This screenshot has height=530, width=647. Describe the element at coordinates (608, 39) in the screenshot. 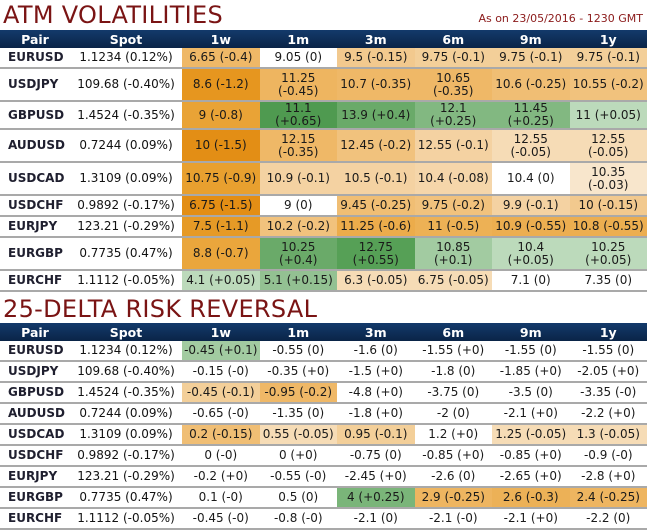

I see `column-header-1y: 1y` at that location.